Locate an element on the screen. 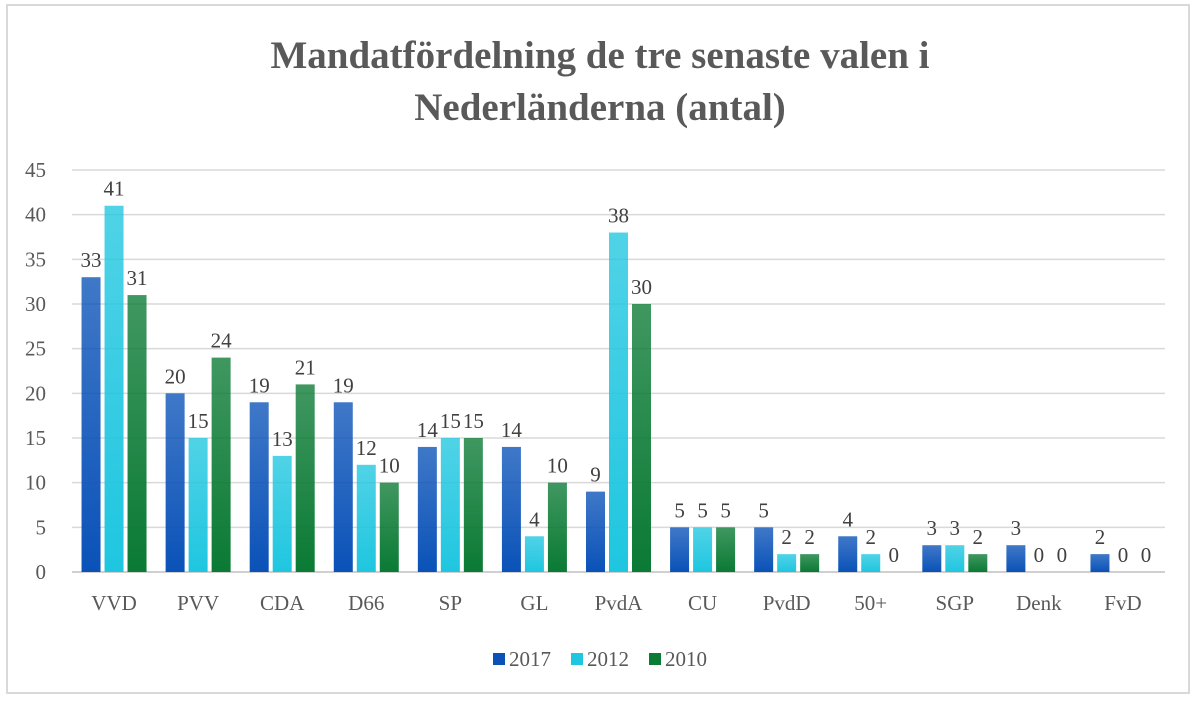  y-tick-label: 20 is located at coordinates (35, 393).